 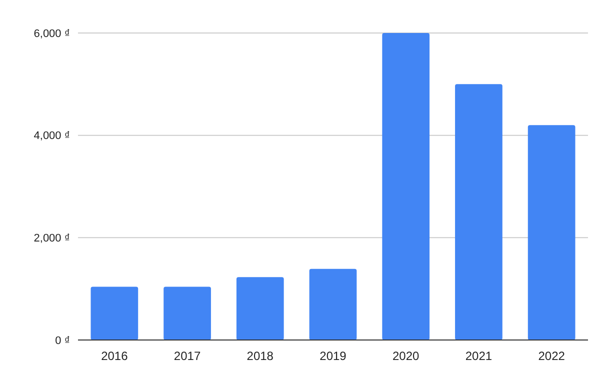 I want to click on y-tick-label: 2,000 ₫, so click(x=52, y=238).